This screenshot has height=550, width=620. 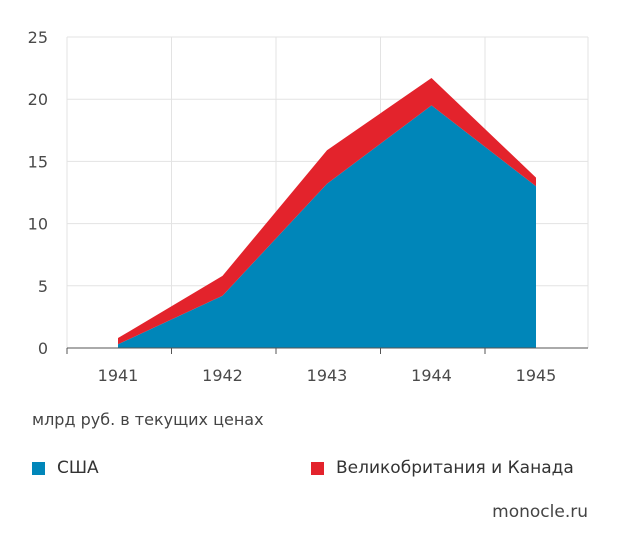 I want to click on source-label: monocle.ru, so click(x=540, y=512).